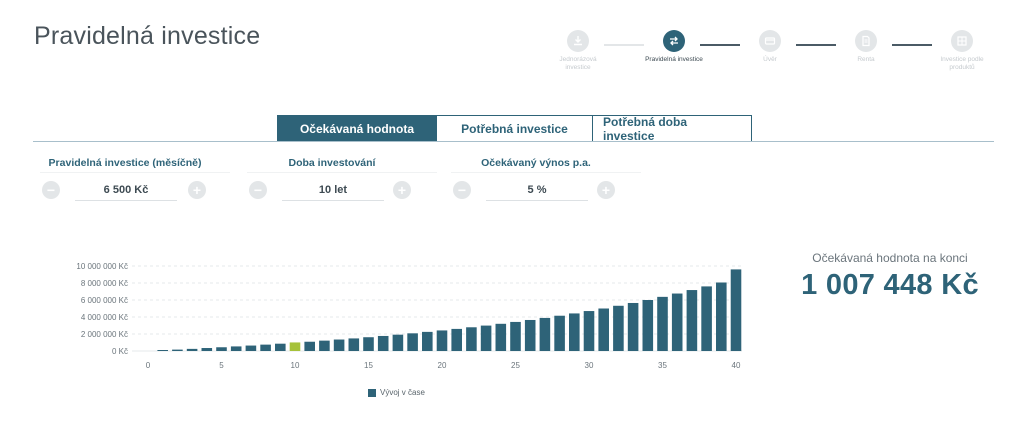 This screenshot has height=446, width=1024. I want to click on tab-potrebna-investice: Potřebná investice, so click(514, 128).